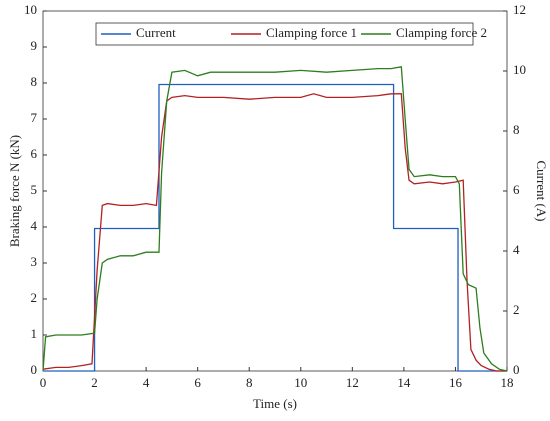 This screenshot has width=550, height=421. I want to click on y2-tick-label: 12, so click(519, 9).